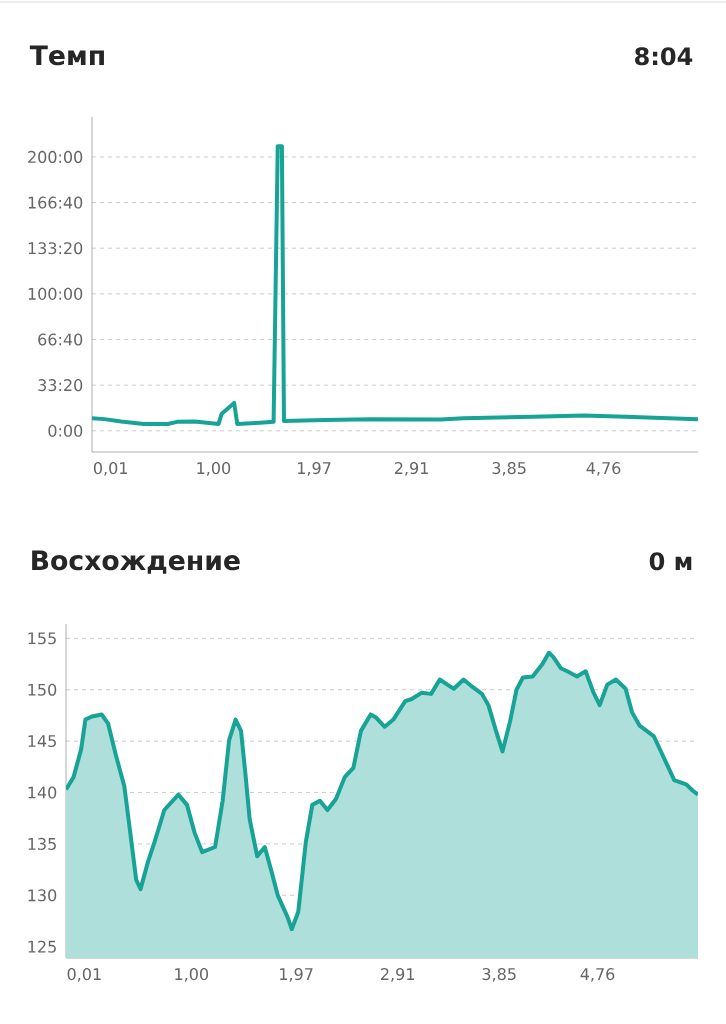 The width and height of the screenshot is (726, 1024). Describe the element at coordinates (42, 638) in the screenshot. I see `y-tick-label: 155` at that location.